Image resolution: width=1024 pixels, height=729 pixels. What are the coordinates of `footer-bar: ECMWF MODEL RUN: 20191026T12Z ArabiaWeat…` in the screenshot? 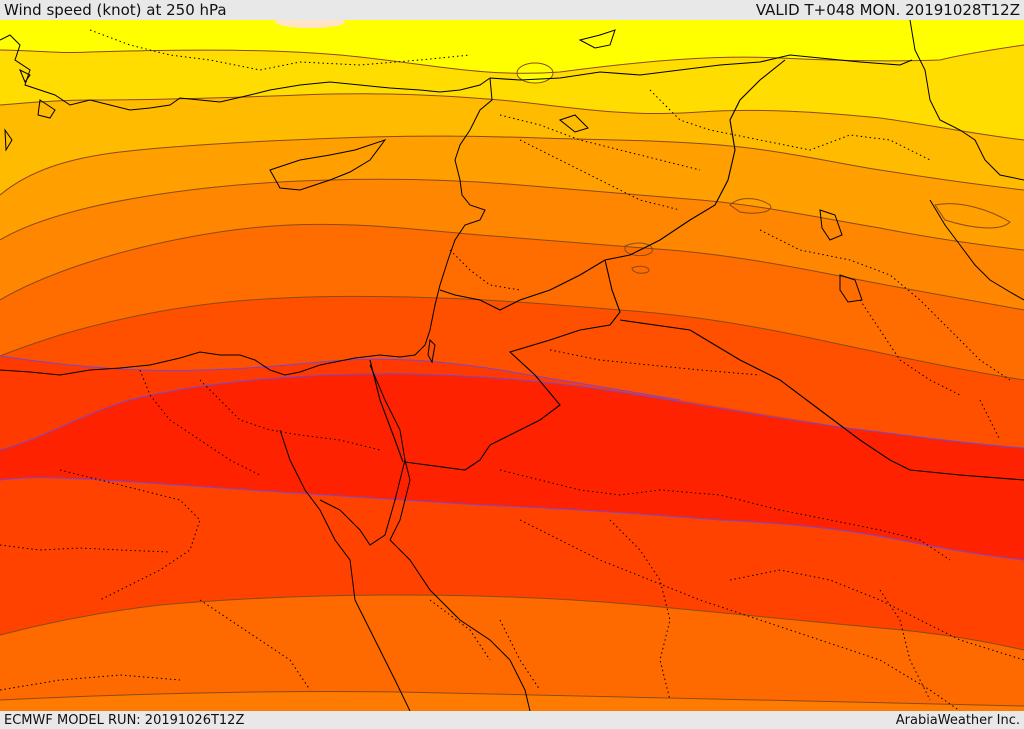 It's located at (512, 720).